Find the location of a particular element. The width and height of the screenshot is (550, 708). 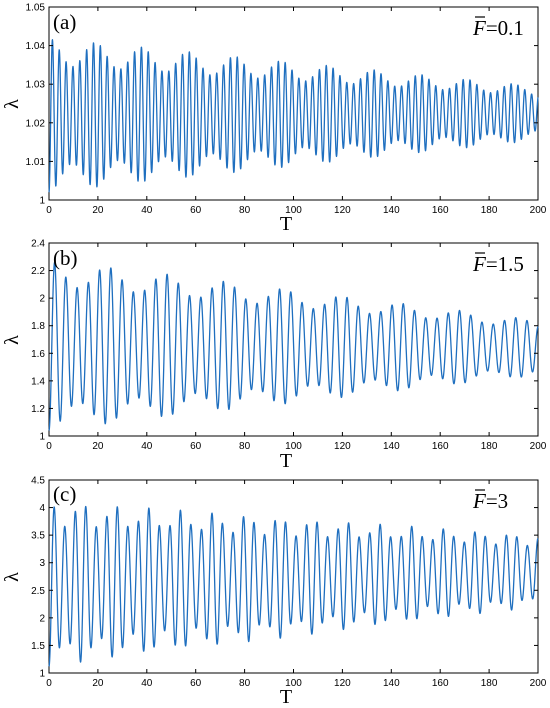

y-tick-label: 4.5 is located at coordinates (38, 481).